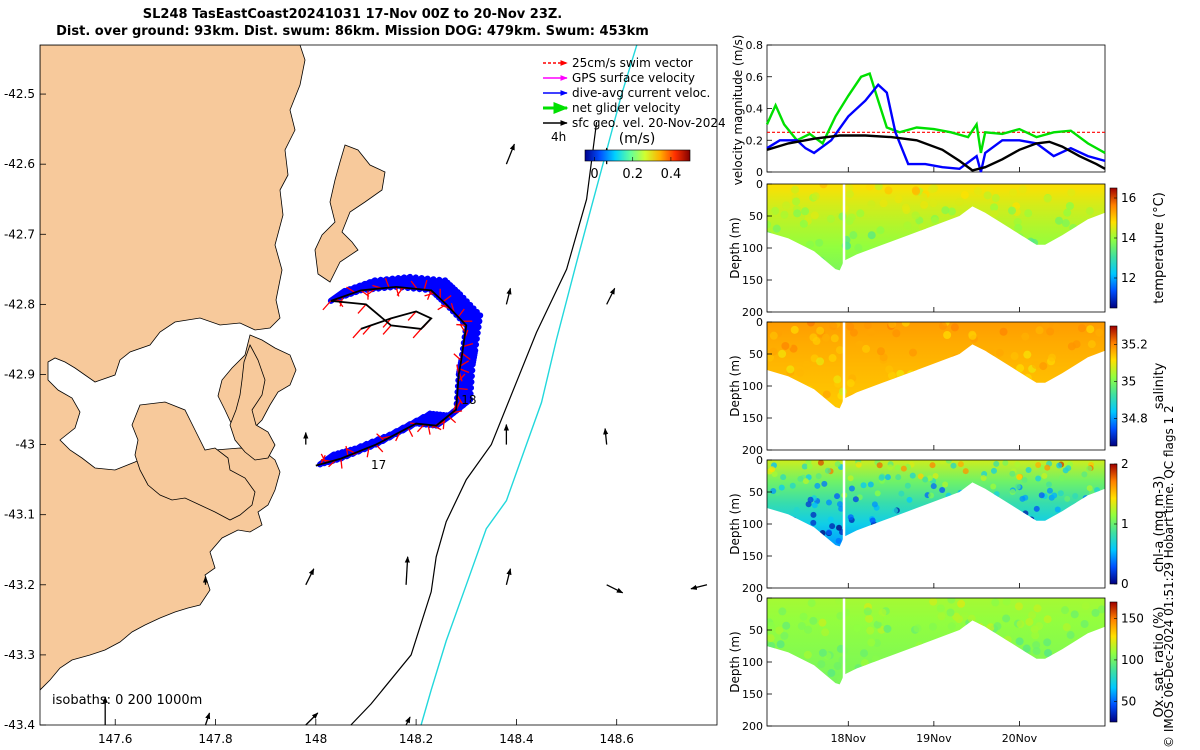 The height and width of the screenshot is (750, 1200). Describe the element at coordinates (641, 93) in the screenshot. I see `legend-label: dive-avg current veloc.` at that location.